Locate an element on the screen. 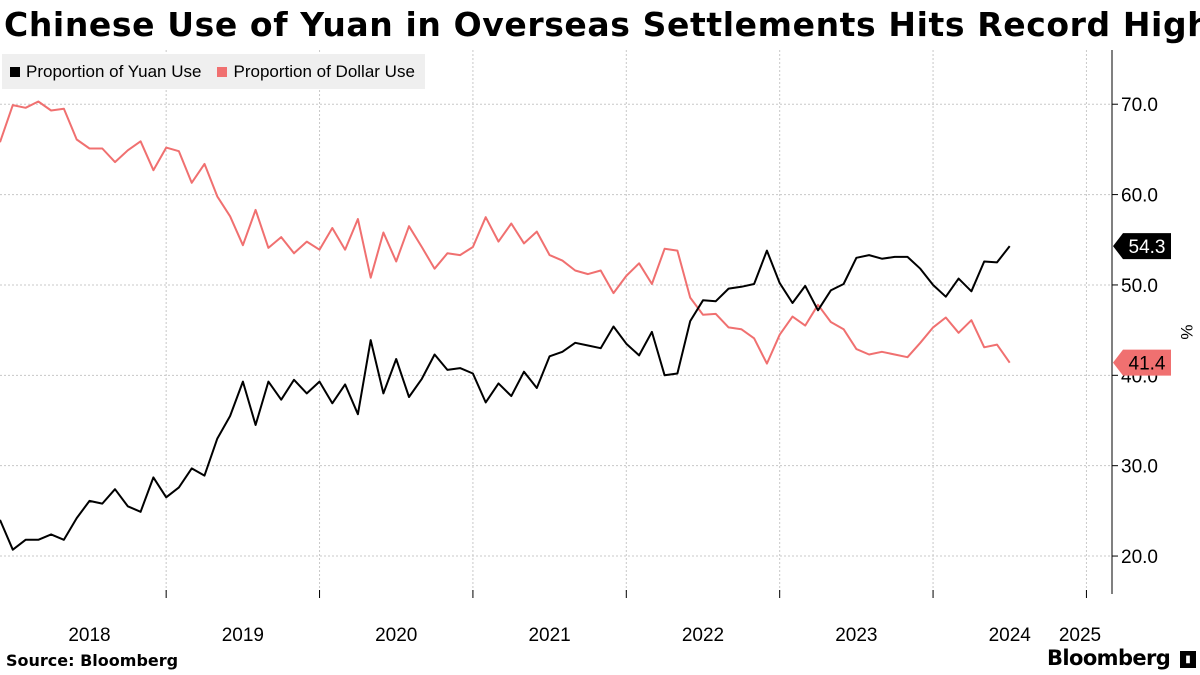  x-tick-label: 2018 is located at coordinates (89, 635).